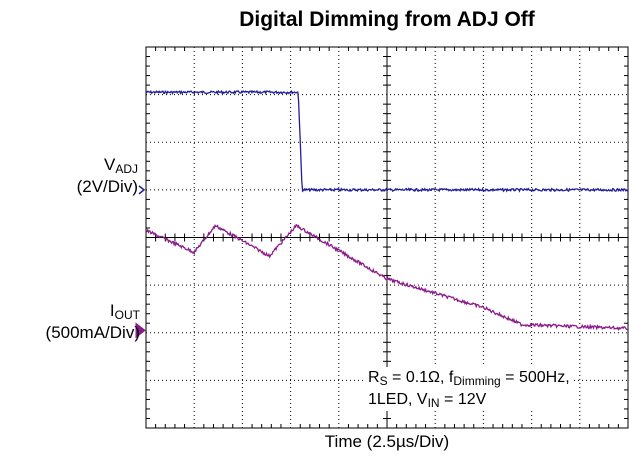  Describe the element at coordinates (70, 322) in the screenshot. I see `iout-label: IOUT (500mA/Div)` at that location.